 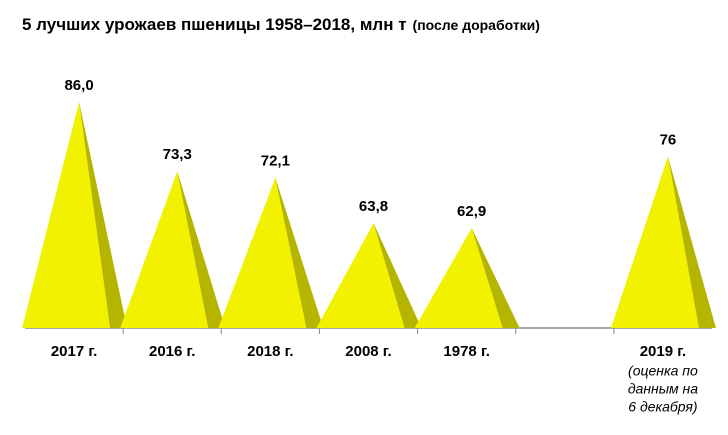 I want to click on x-tick-label: 2019 г., so click(x=663, y=351).